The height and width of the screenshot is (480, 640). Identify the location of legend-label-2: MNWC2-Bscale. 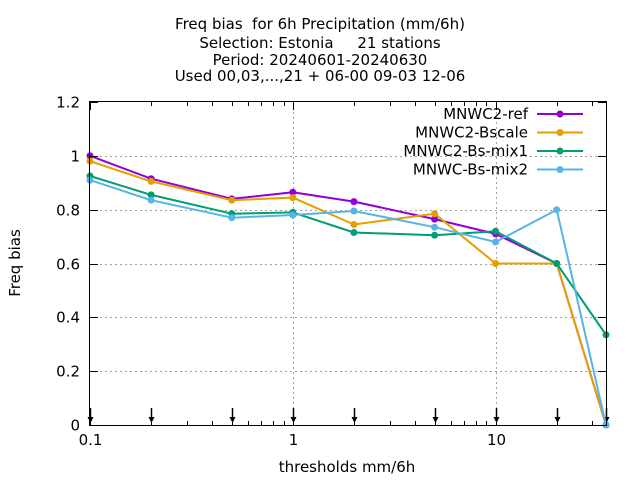
(471, 133).